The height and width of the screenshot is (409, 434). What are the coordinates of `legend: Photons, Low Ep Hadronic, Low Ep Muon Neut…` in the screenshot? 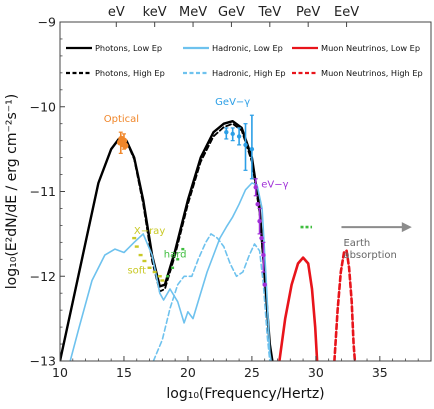 It's located at (244, 60).